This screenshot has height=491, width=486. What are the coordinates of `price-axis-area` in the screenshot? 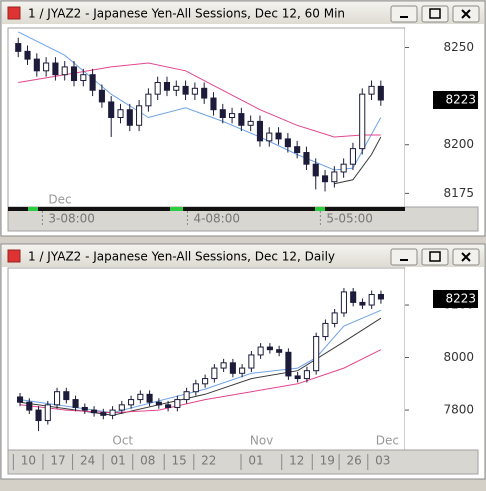 It's located at (441, 117).